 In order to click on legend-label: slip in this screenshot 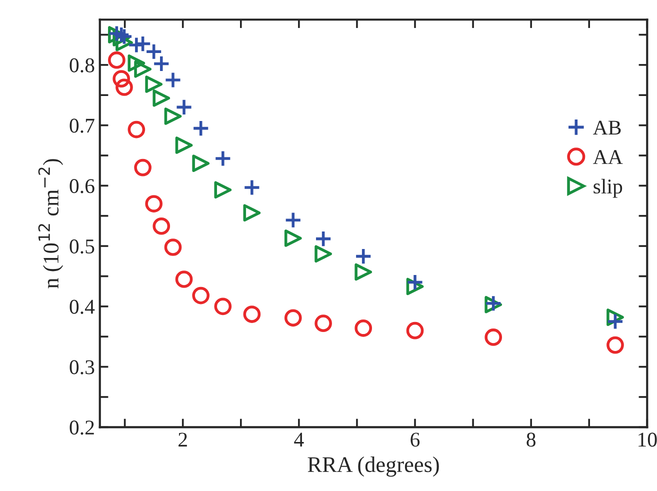, I will do `click(608, 188)`.